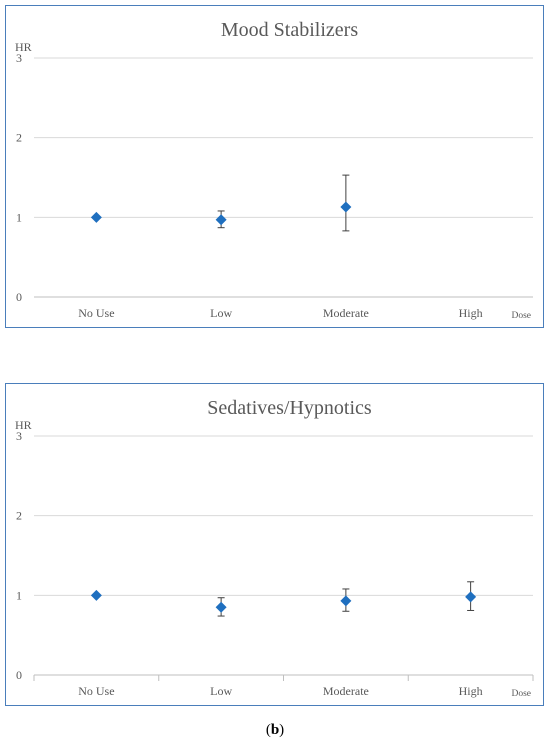  Describe the element at coordinates (289, 30) in the screenshot. I see `chart-title: Mood Stabilizers` at that location.